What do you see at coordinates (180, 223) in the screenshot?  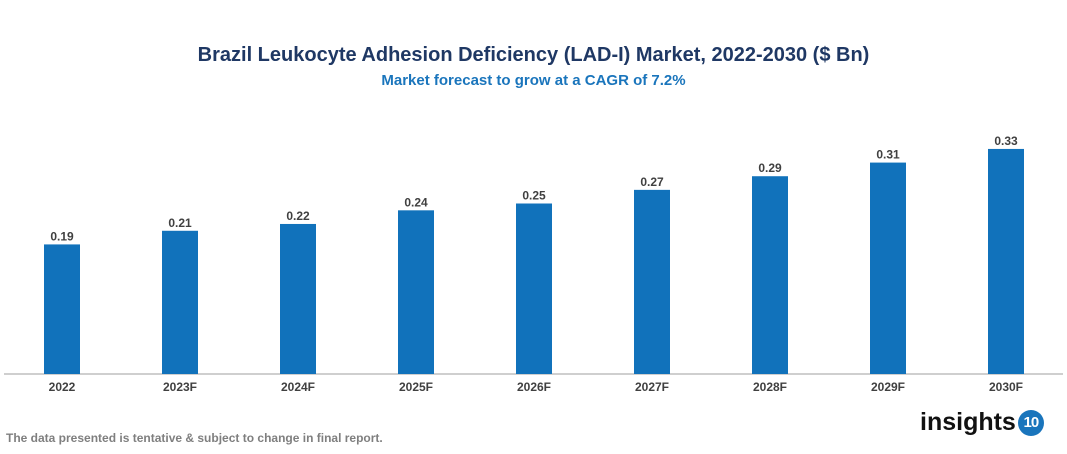 I see `data-label-2023F: 0.21` at bounding box center [180, 223].